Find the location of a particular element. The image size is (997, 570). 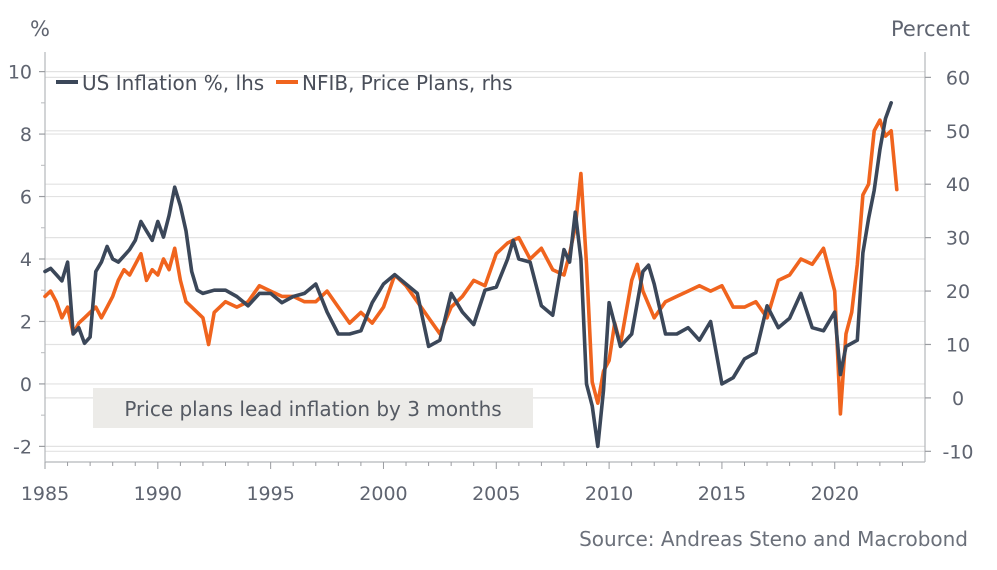

annotation-box: Price plans lead inflation by 3 months is located at coordinates (313, 408).